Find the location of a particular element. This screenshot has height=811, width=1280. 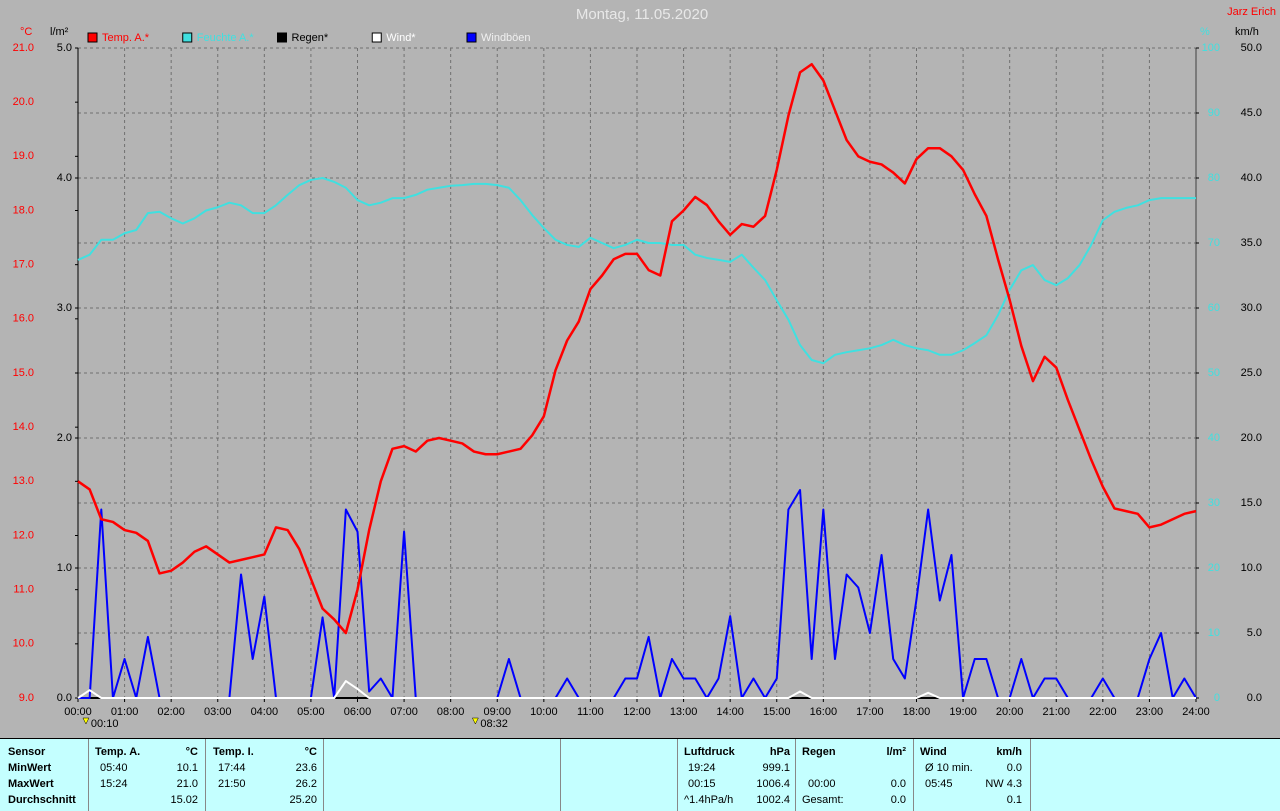

table-cell: 00:15 is located at coordinates (702, 784).